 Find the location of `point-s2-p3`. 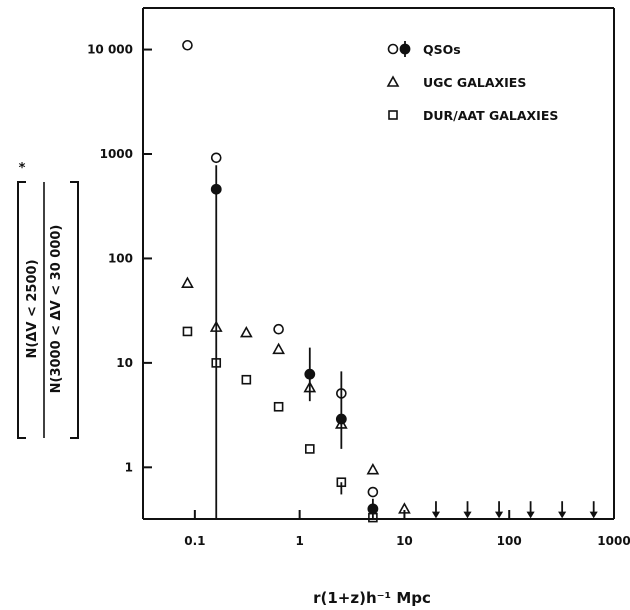

point-s2-p3 is located at coordinates (278, 348).